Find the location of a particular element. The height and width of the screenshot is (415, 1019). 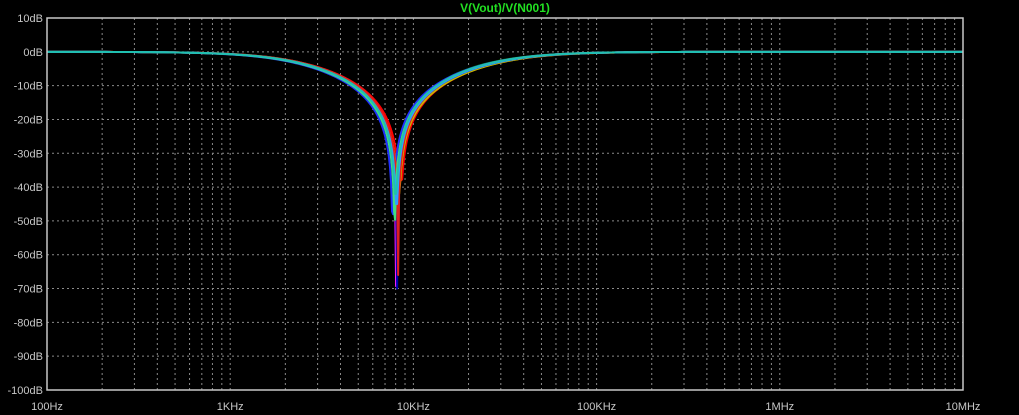

trace-title: V(Vout)/V(N001) is located at coordinates (505, 8).